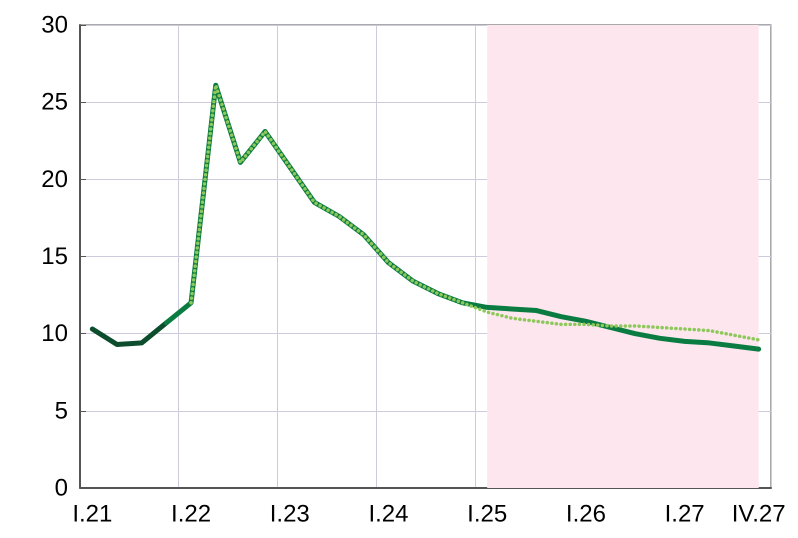 The image size is (798, 538). I want to click on y-tick-label: 10, so click(54, 334).